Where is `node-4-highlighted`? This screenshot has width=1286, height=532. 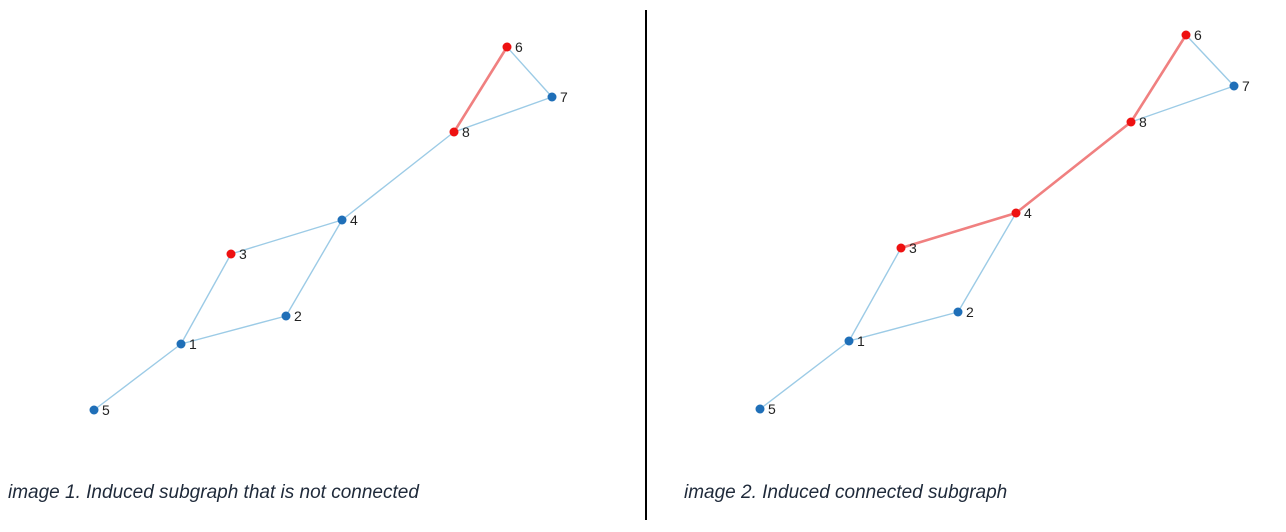
node-4-highlighted is located at coordinates (1016, 213).